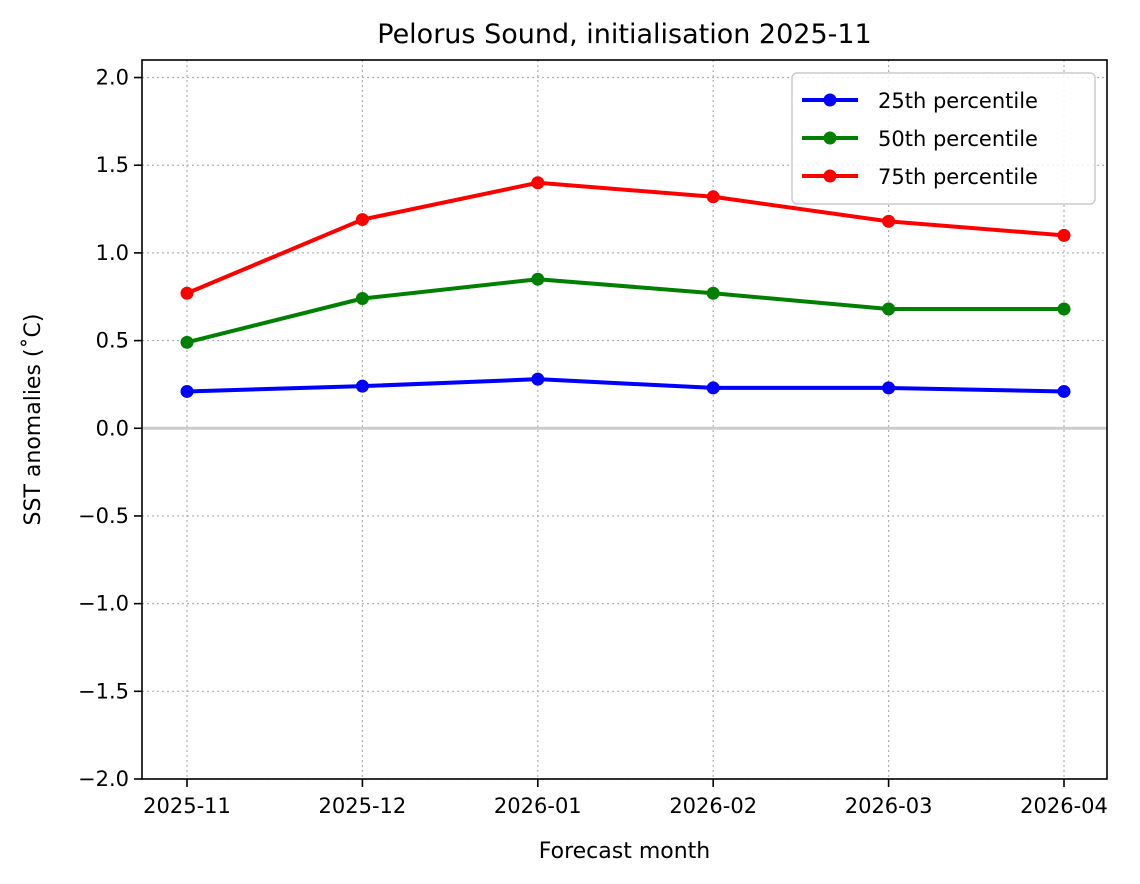 The image size is (1140, 884). What do you see at coordinates (889, 806) in the screenshot?
I see `x-tick-label: 2026-03` at bounding box center [889, 806].